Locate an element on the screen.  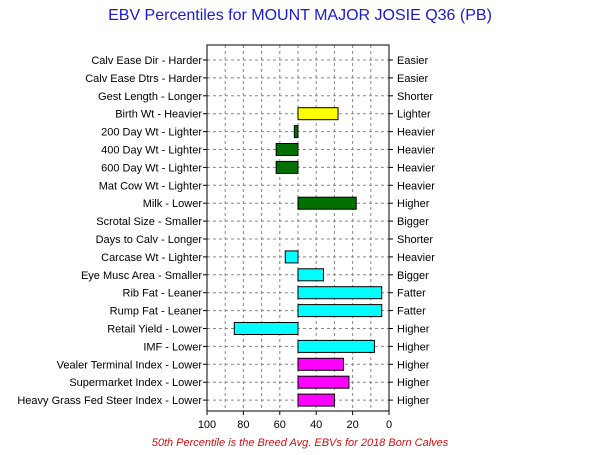
trait-label-left: Eye Musc Area - Smaller is located at coordinates (141, 276).